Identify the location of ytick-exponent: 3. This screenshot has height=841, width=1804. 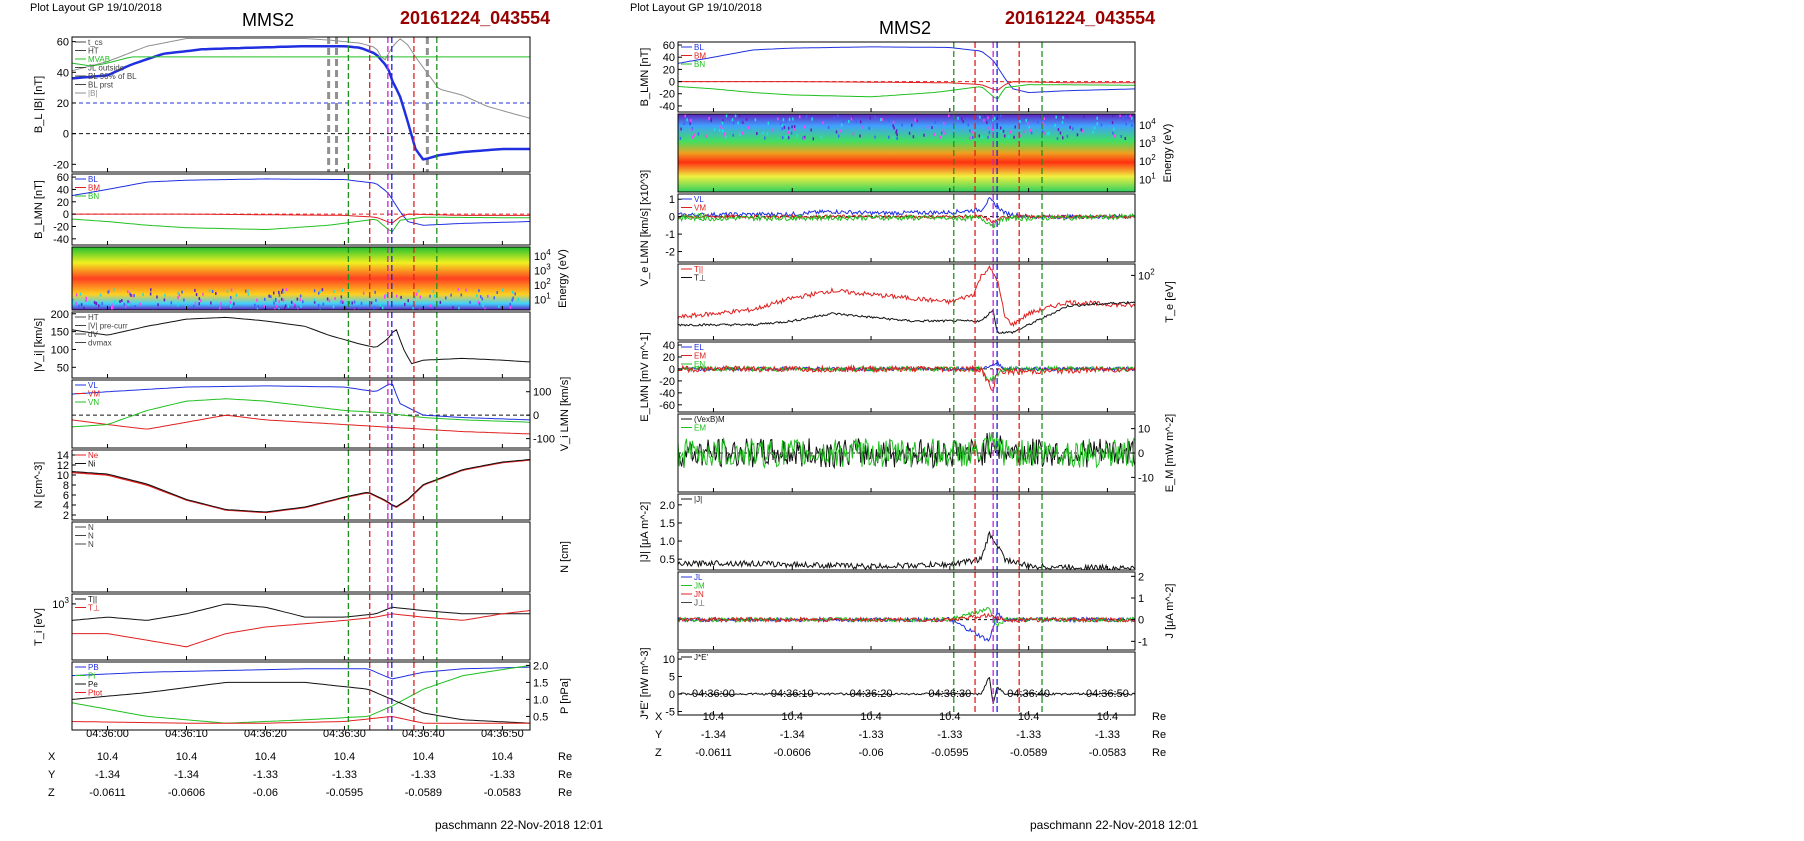
(67, 600).